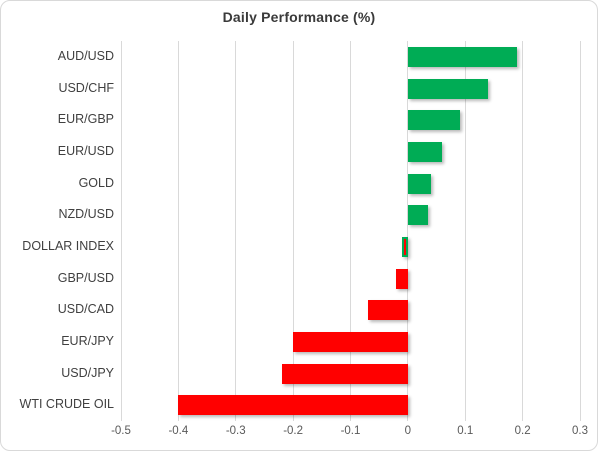  Describe the element at coordinates (235, 431) in the screenshot. I see `x-tick-label: -0.3` at that location.